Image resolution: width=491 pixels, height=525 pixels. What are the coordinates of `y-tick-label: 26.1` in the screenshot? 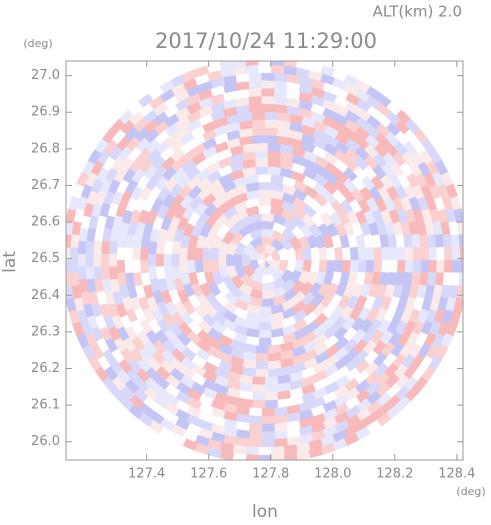 It's located at (45, 405).